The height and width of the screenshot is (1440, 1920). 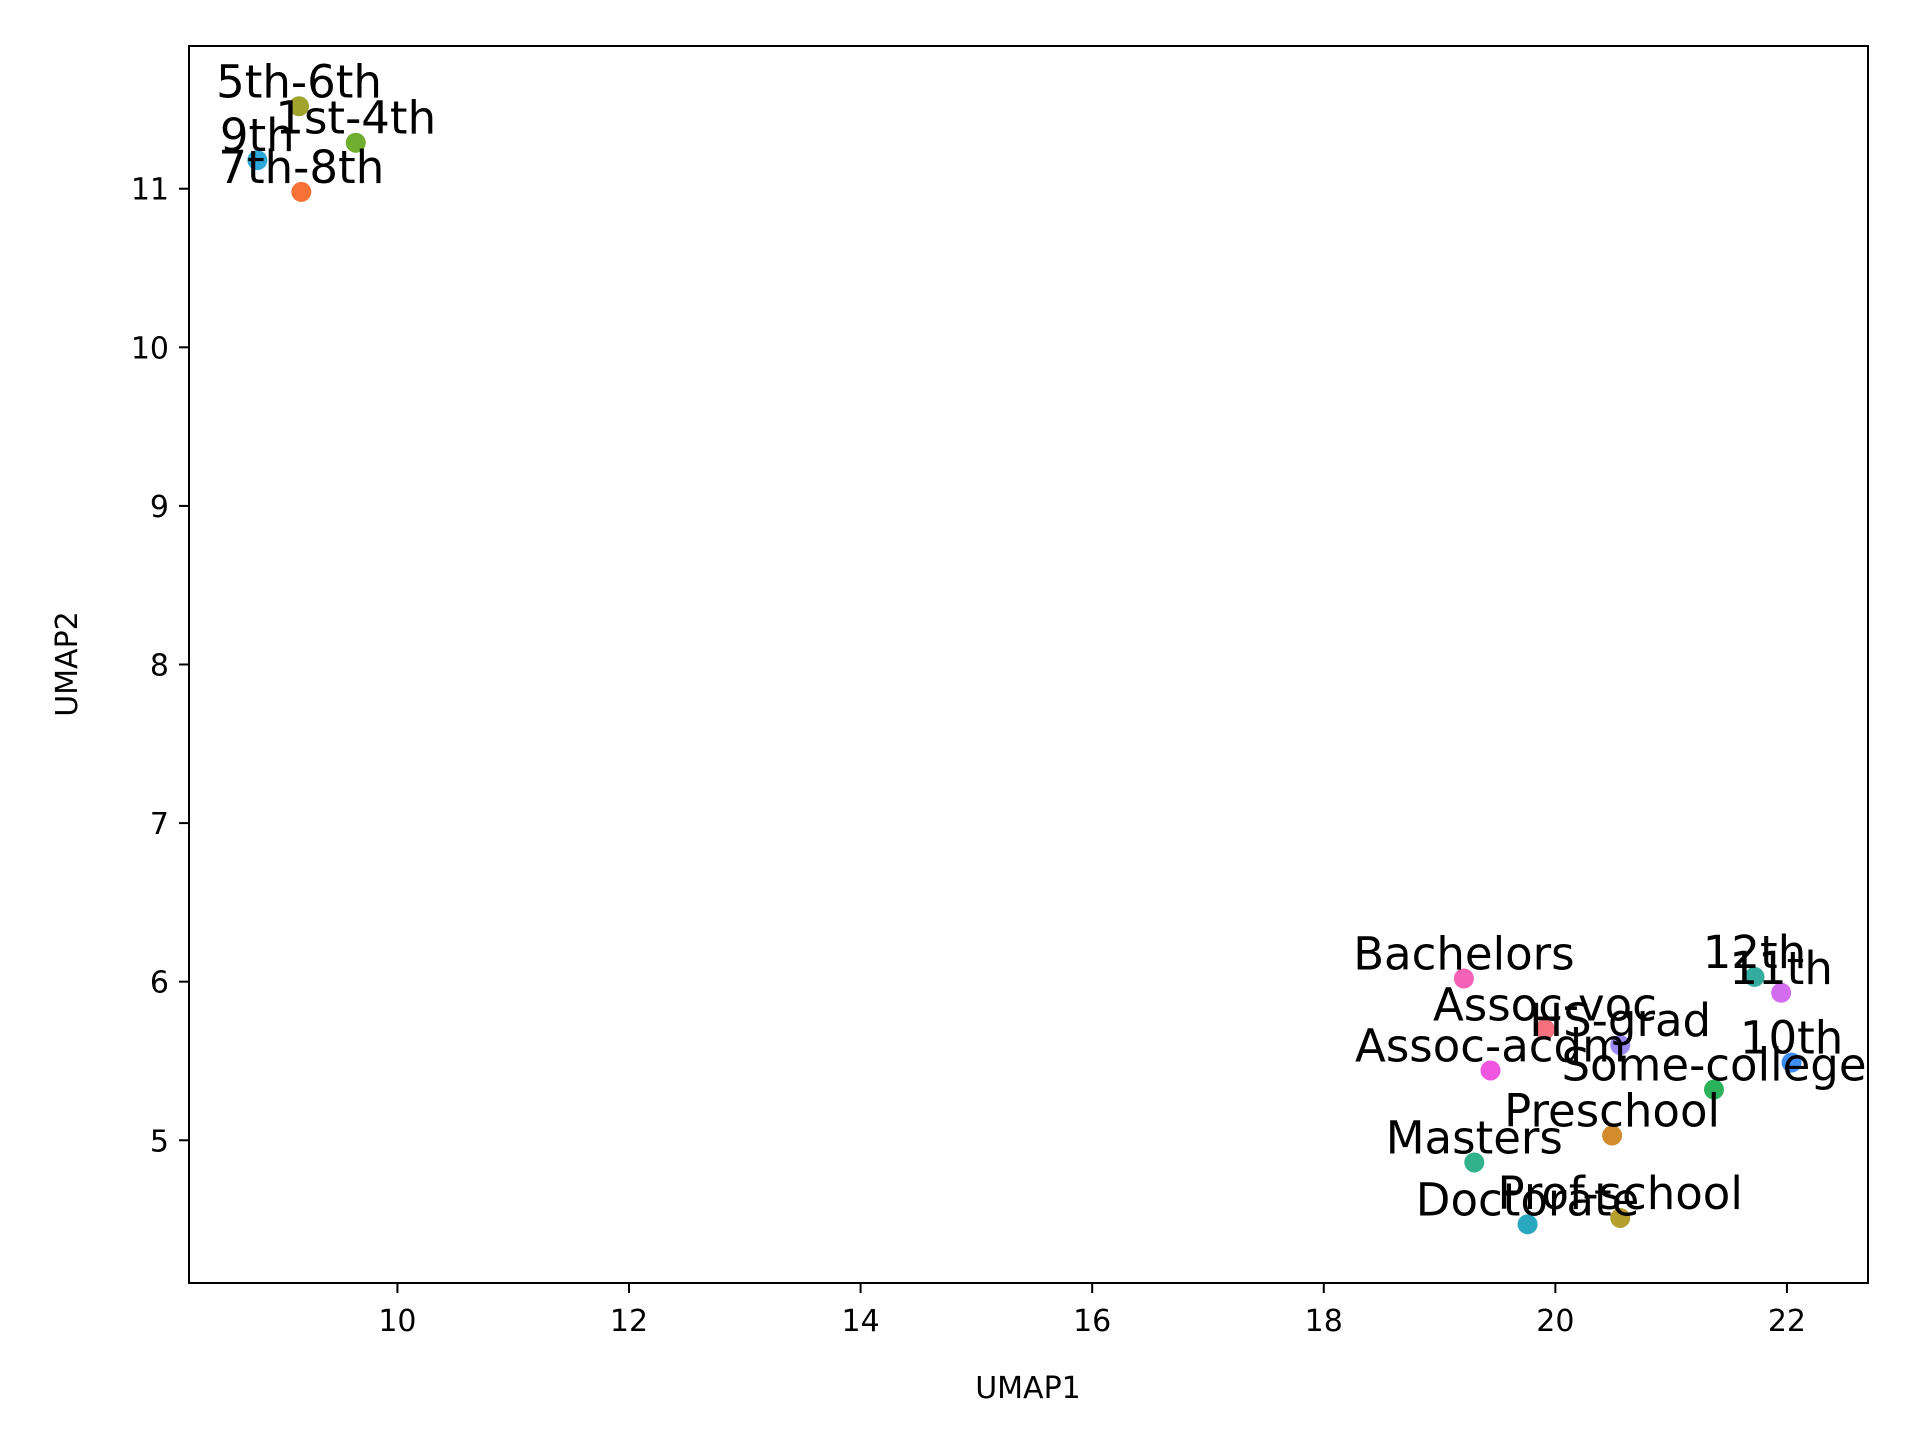 I want to click on point-label: Prof-school, so click(x=1620, y=1193).